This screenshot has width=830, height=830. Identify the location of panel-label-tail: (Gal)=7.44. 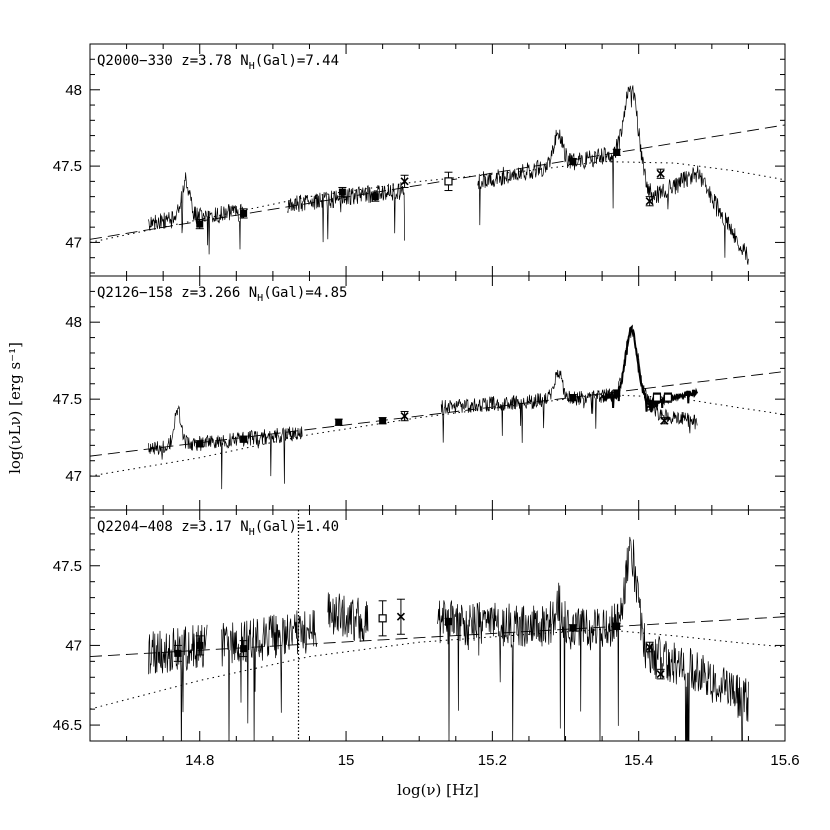
(297, 61).